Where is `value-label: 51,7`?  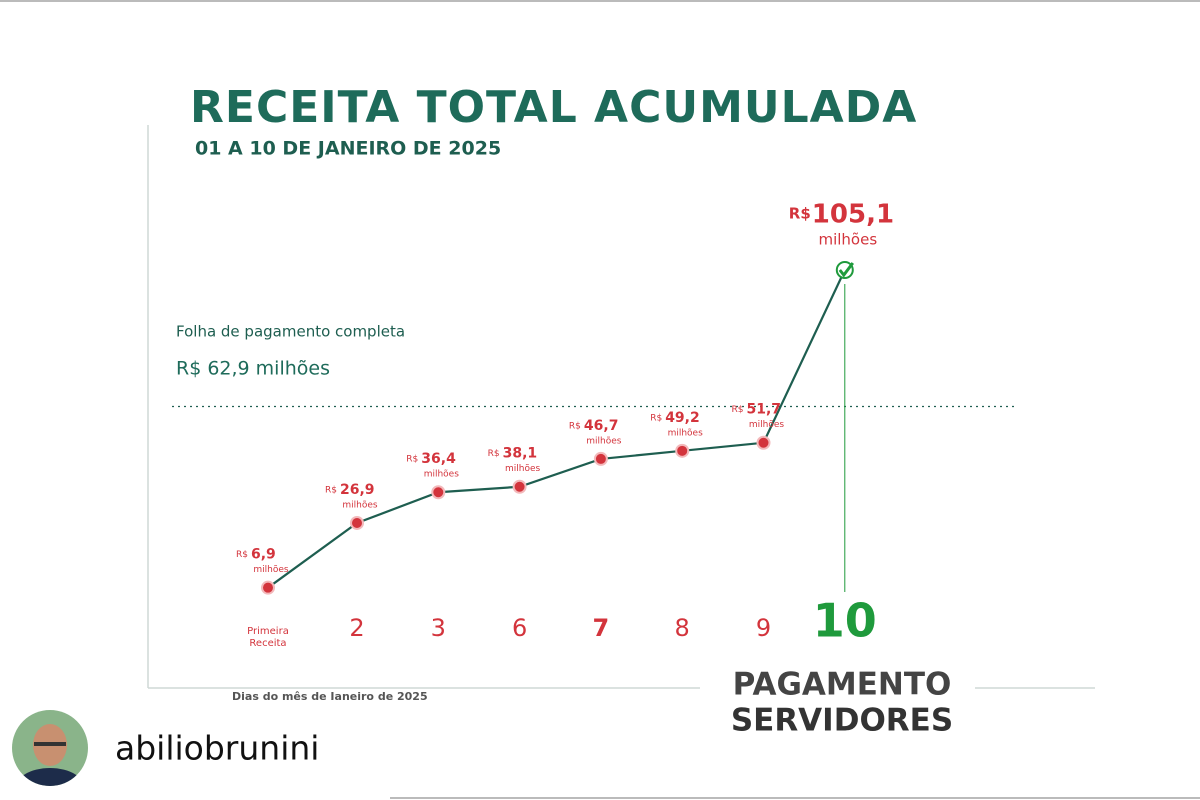 value-label: 51,7 is located at coordinates (764, 410).